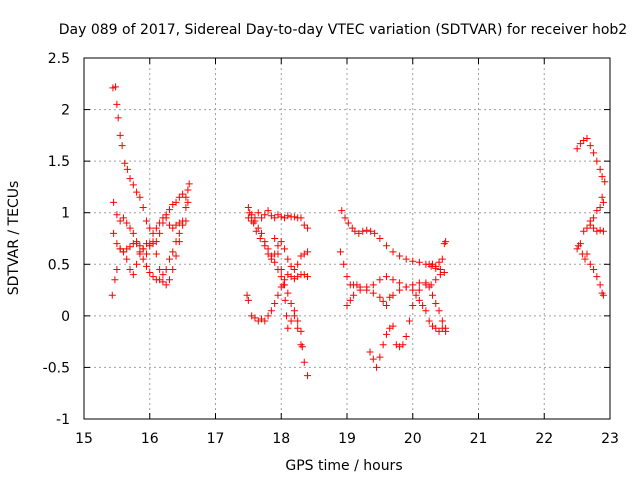  I want to click on x-tick-label: 18, so click(281, 439).